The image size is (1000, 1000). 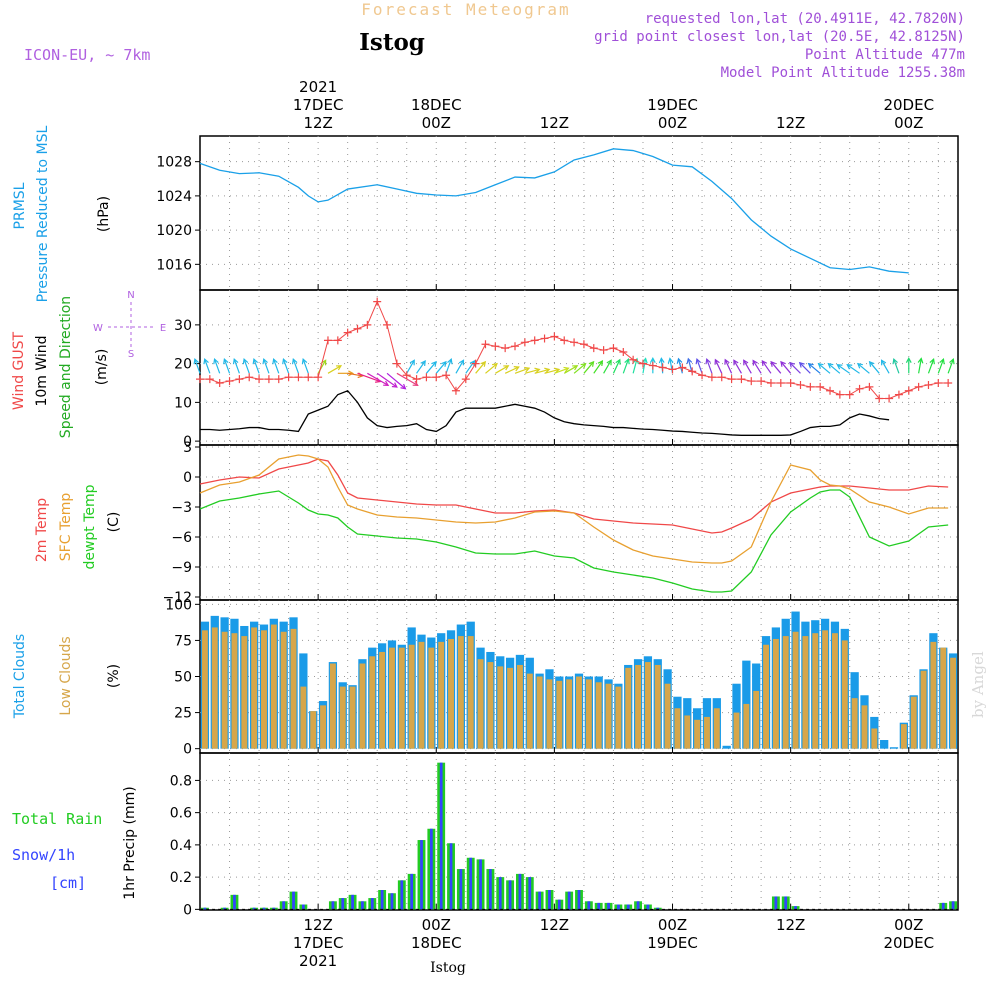 I want to click on model-point-altitude: Model Point Altitude 1255.38m, so click(x=843, y=73).